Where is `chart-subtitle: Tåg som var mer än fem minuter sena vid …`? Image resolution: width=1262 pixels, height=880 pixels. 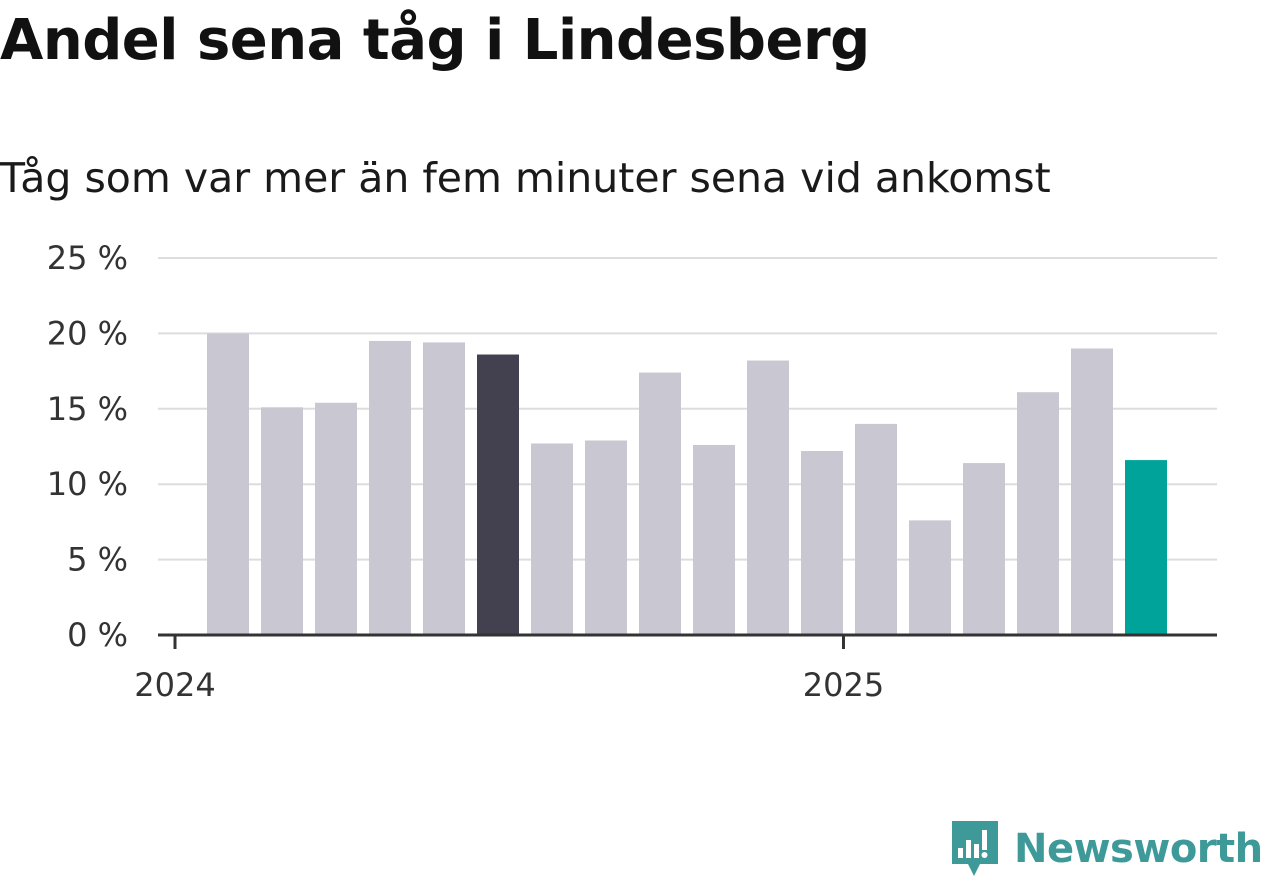
chart-subtitle: Tåg som var mer än fem minuter sena vid … is located at coordinates (525, 178).